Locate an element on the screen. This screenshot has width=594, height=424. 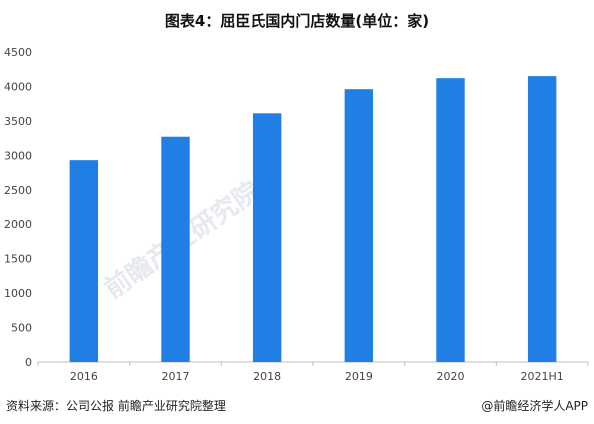
chart-title: 图表4：屈臣氏国内门店数量(单位：家) is located at coordinates (297, 21).